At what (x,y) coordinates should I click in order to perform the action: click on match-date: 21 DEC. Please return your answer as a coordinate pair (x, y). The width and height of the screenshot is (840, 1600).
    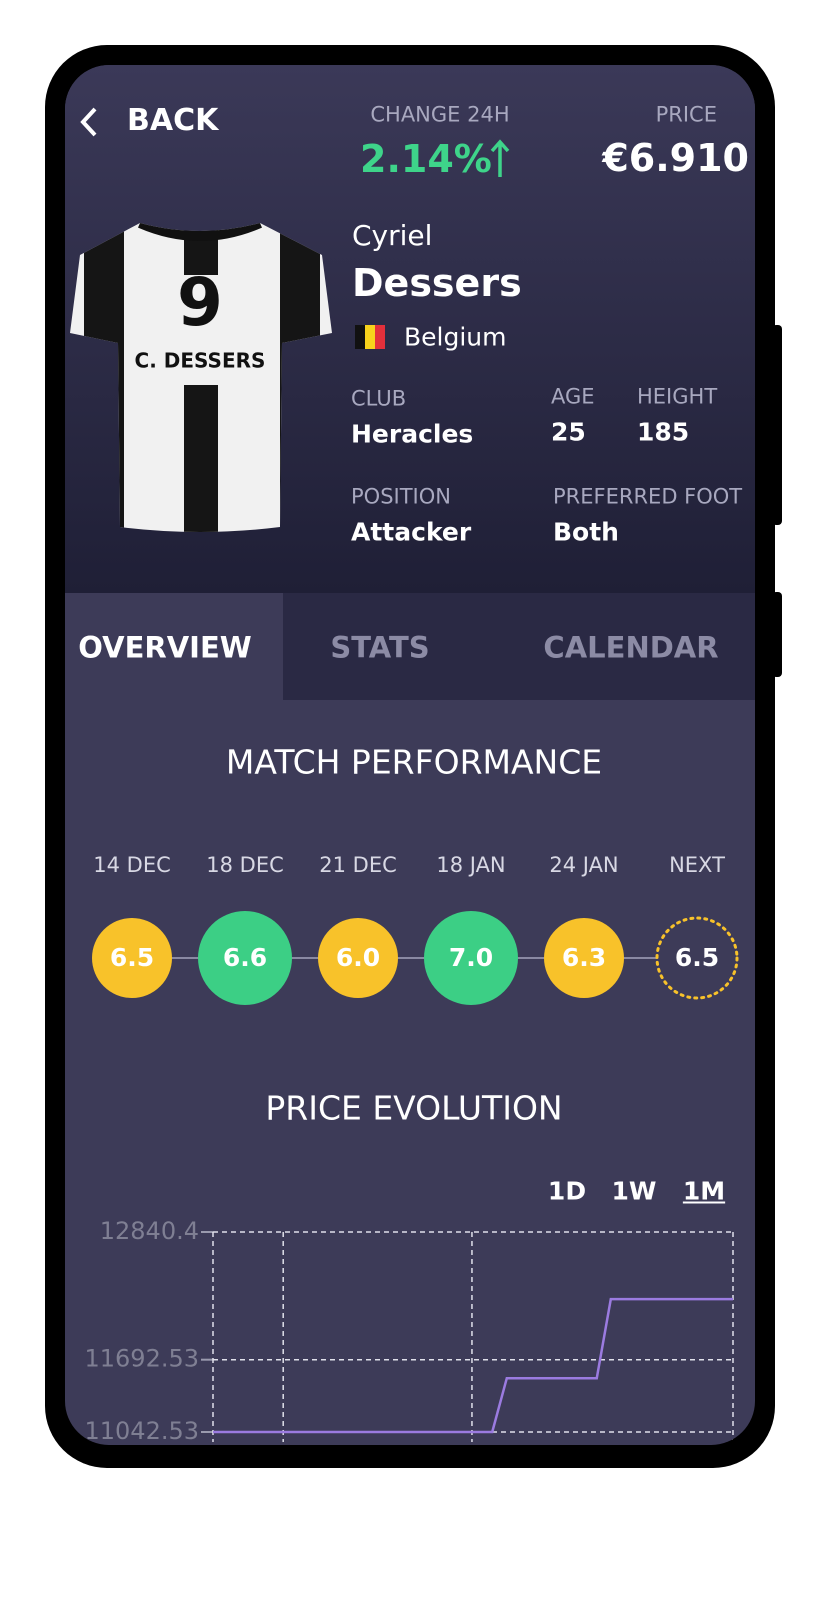
    Looking at the image, I should click on (358, 865).